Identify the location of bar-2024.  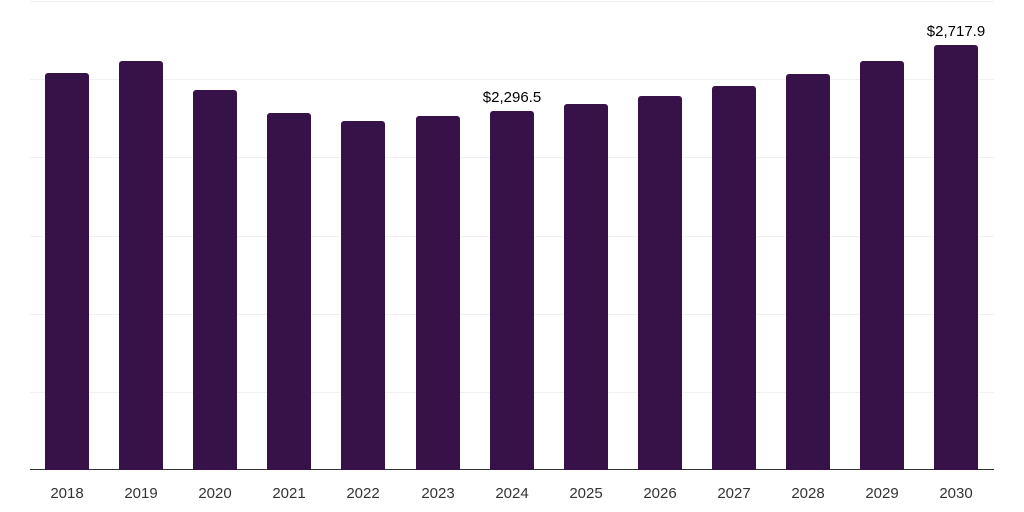
(512, 290).